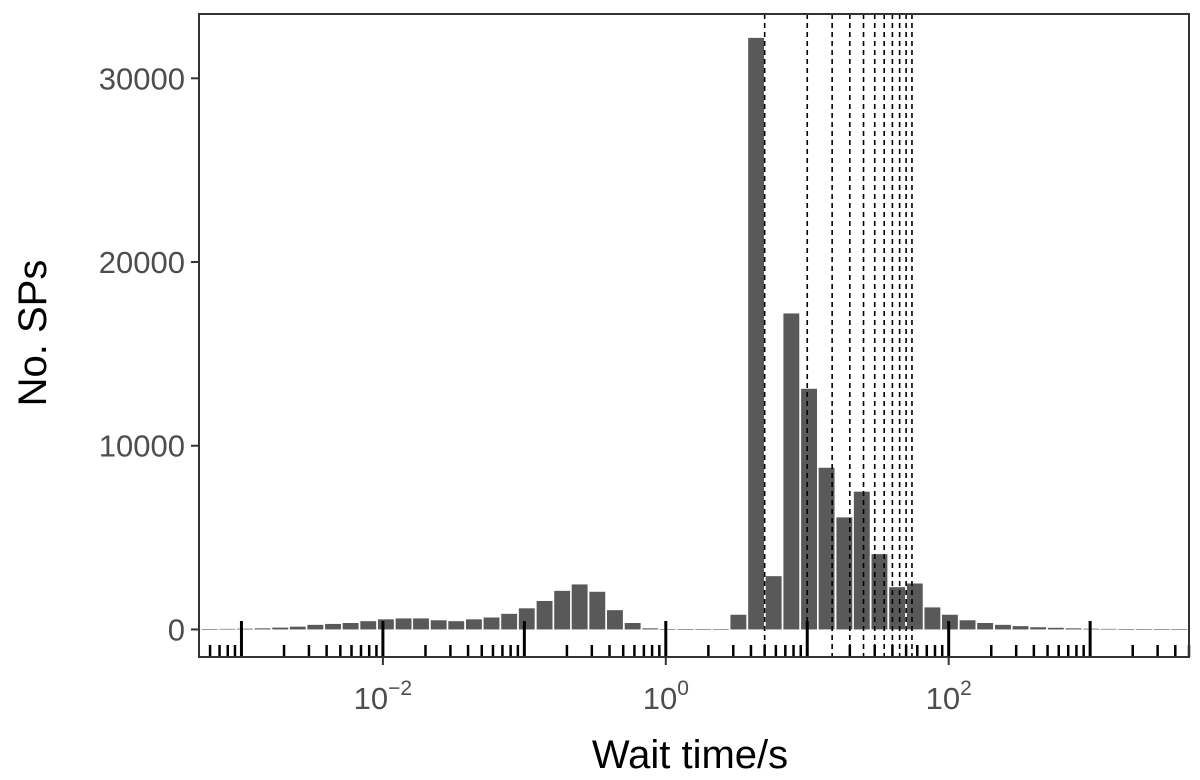 The height and width of the screenshot is (780, 1200). I want to click on x-tick-label: 10², so click(949, 696).